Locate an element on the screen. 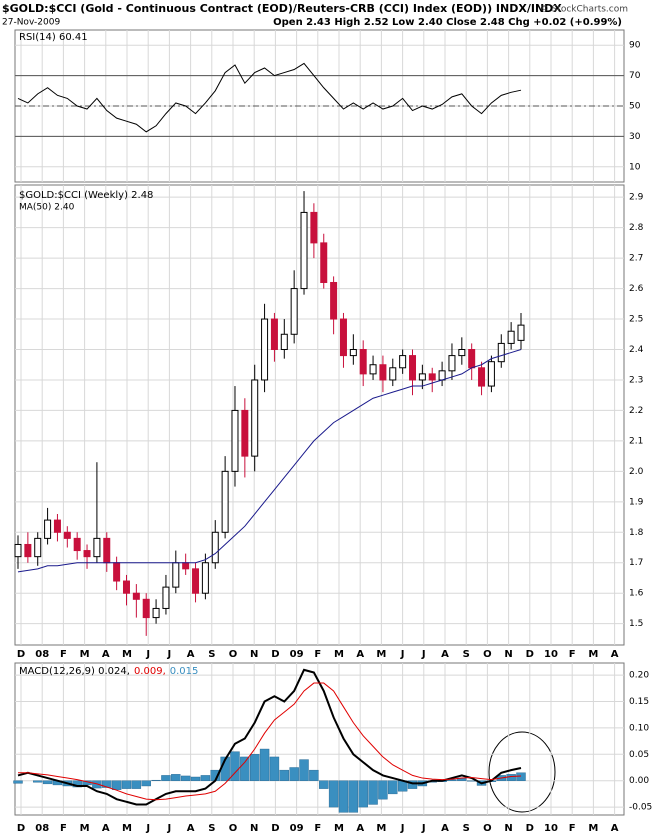 The image size is (670, 838). y-tick-label: 1.7 is located at coordinates (636, 563).